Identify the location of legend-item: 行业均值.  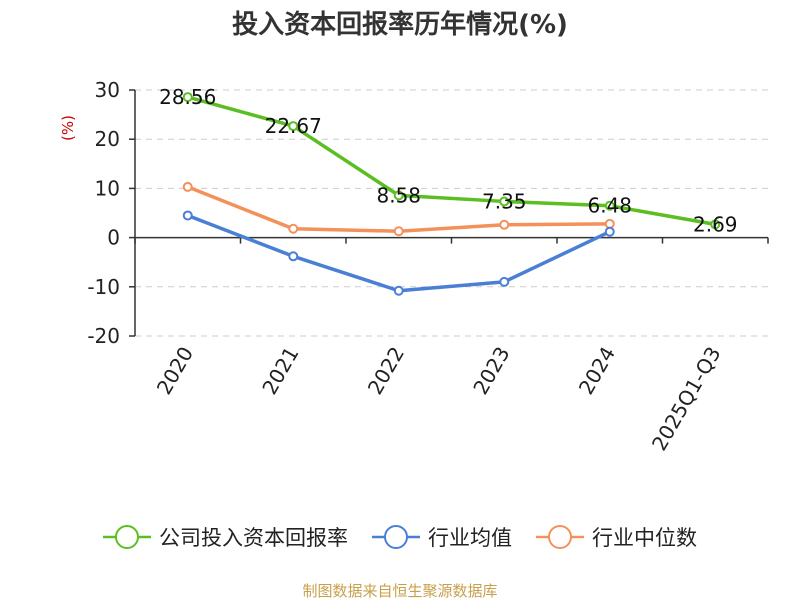
(442, 537).